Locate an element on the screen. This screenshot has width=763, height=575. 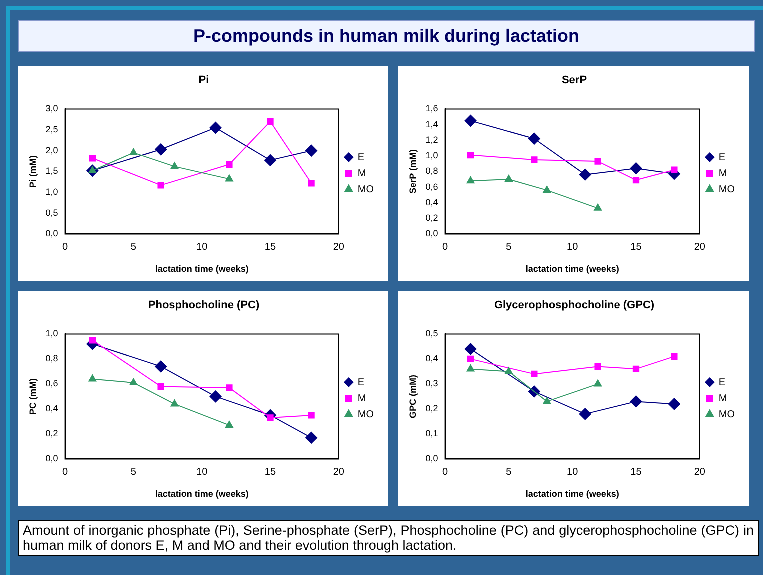
y-tick-label: 1,6 is located at coordinates (432, 109).